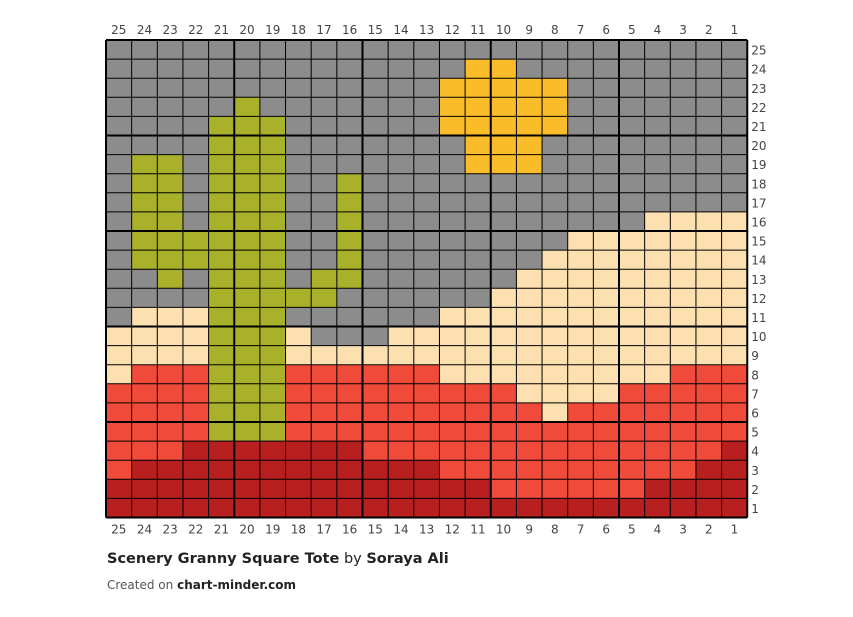  Describe the element at coordinates (709, 30) in the screenshot. I see `column-label-top: 2` at that location.